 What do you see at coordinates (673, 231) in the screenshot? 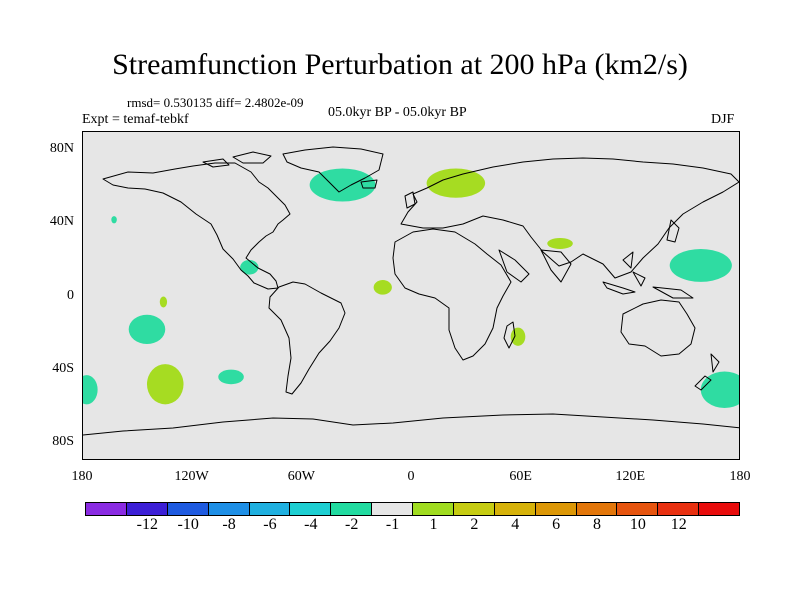
I see `coast-japan` at bounding box center [673, 231].